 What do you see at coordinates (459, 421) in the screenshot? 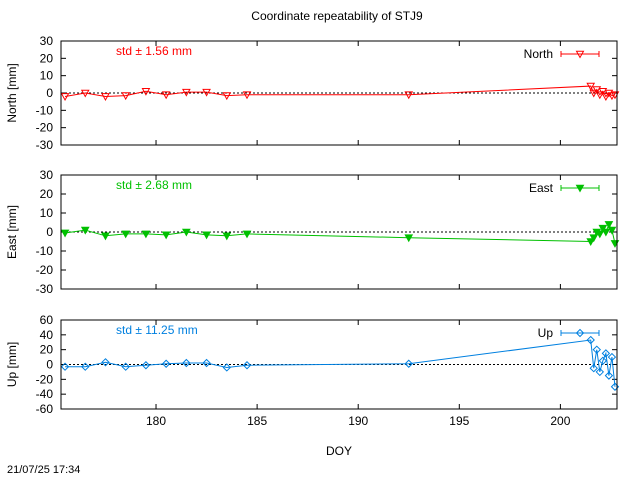
I see `x-tick-label: 195` at bounding box center [459, 421].